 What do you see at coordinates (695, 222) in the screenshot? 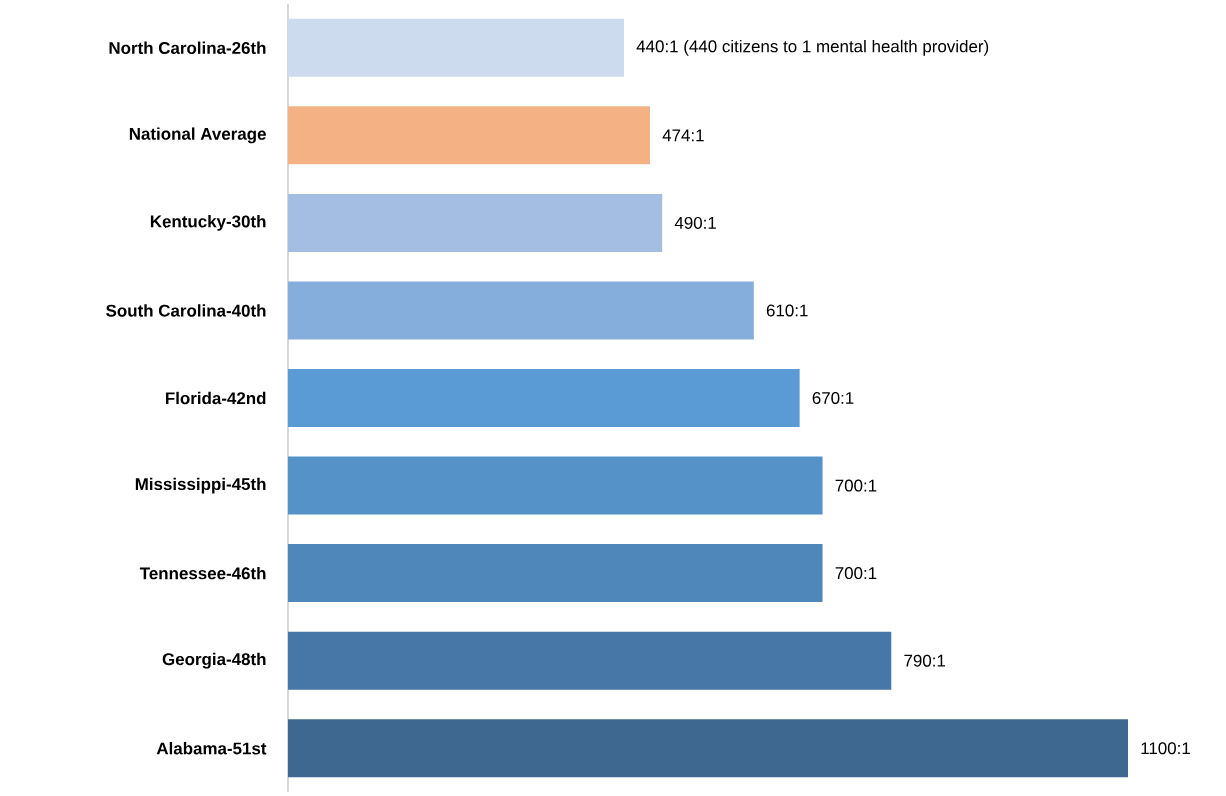
I see `data-label: 490:1` at bounding box center [695, 222].